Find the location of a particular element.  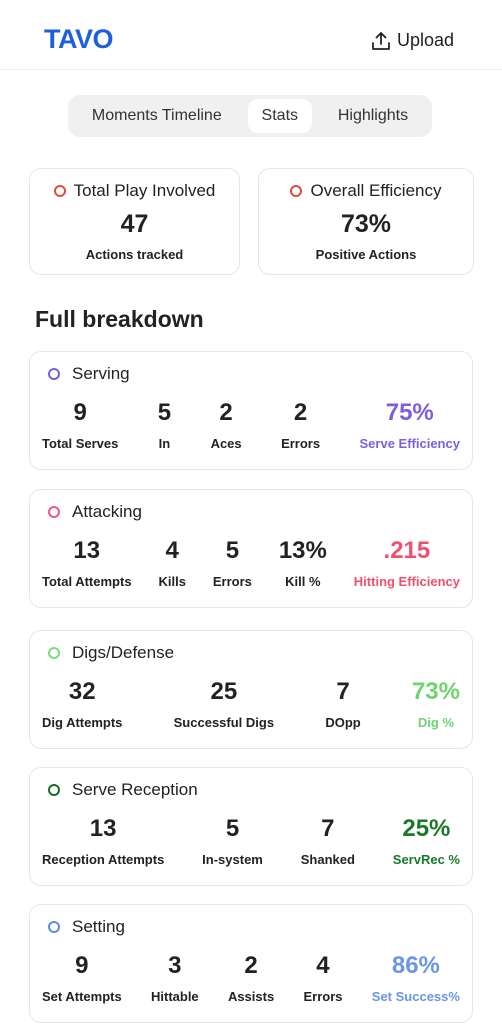

stat-label: In-system is located at coordinates (232, 859).